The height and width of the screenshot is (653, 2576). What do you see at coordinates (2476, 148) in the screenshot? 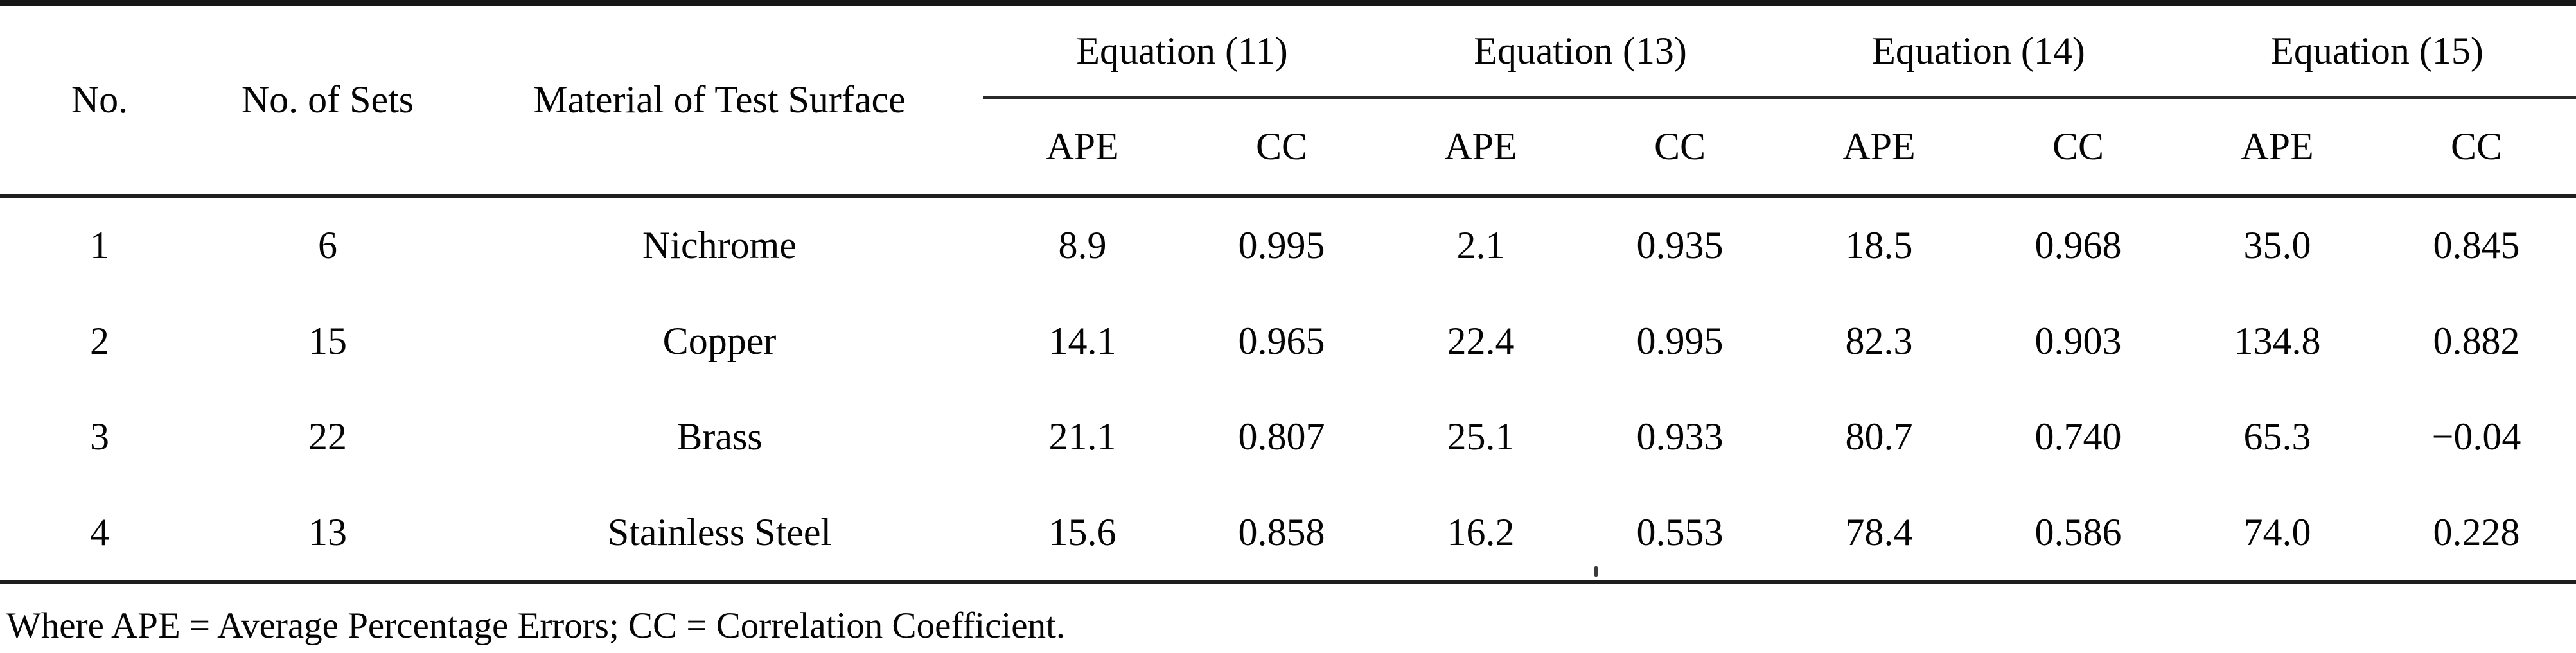
I see `sub-header-cc-eq15: CC` at bounding box center [2476, 148].